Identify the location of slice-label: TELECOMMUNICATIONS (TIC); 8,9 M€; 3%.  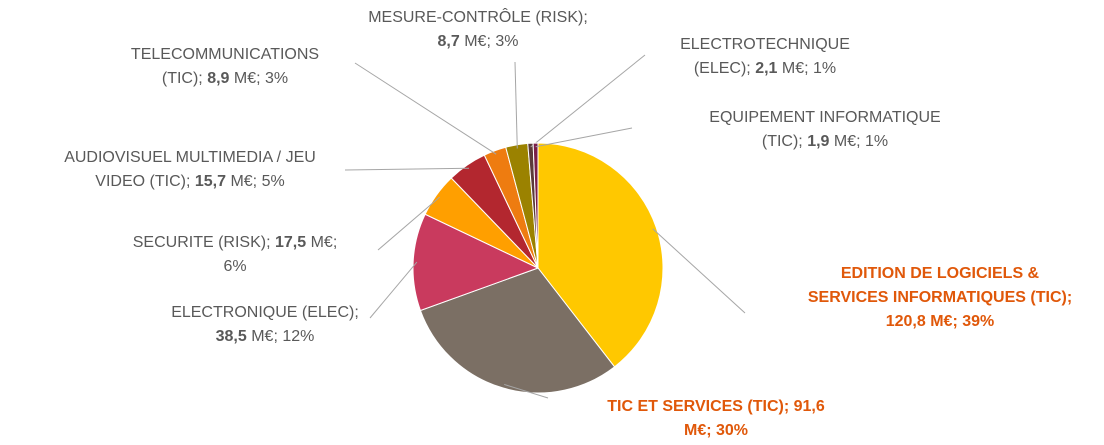
(225, 66).